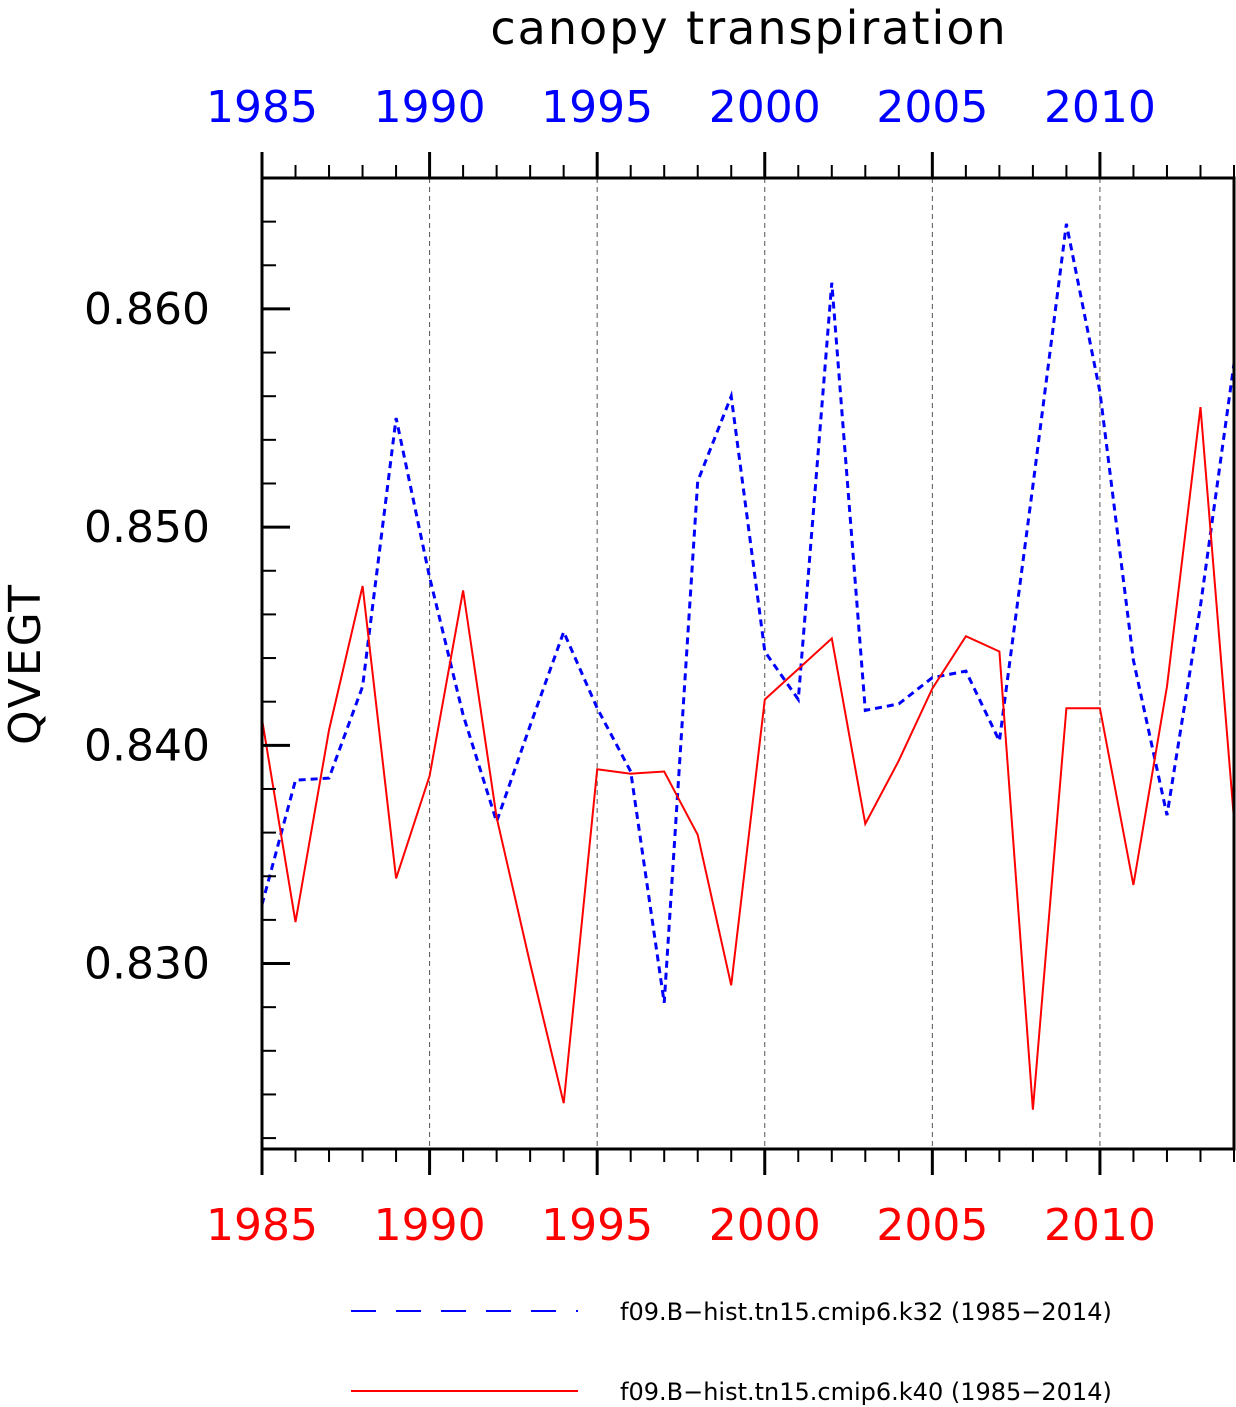 This screenshot has height=1407, width=1236. What do you see at coordinates (147, 309) in the screenshot?
I see `y-tick-label: 0.860` at bounding box center [147, 309].